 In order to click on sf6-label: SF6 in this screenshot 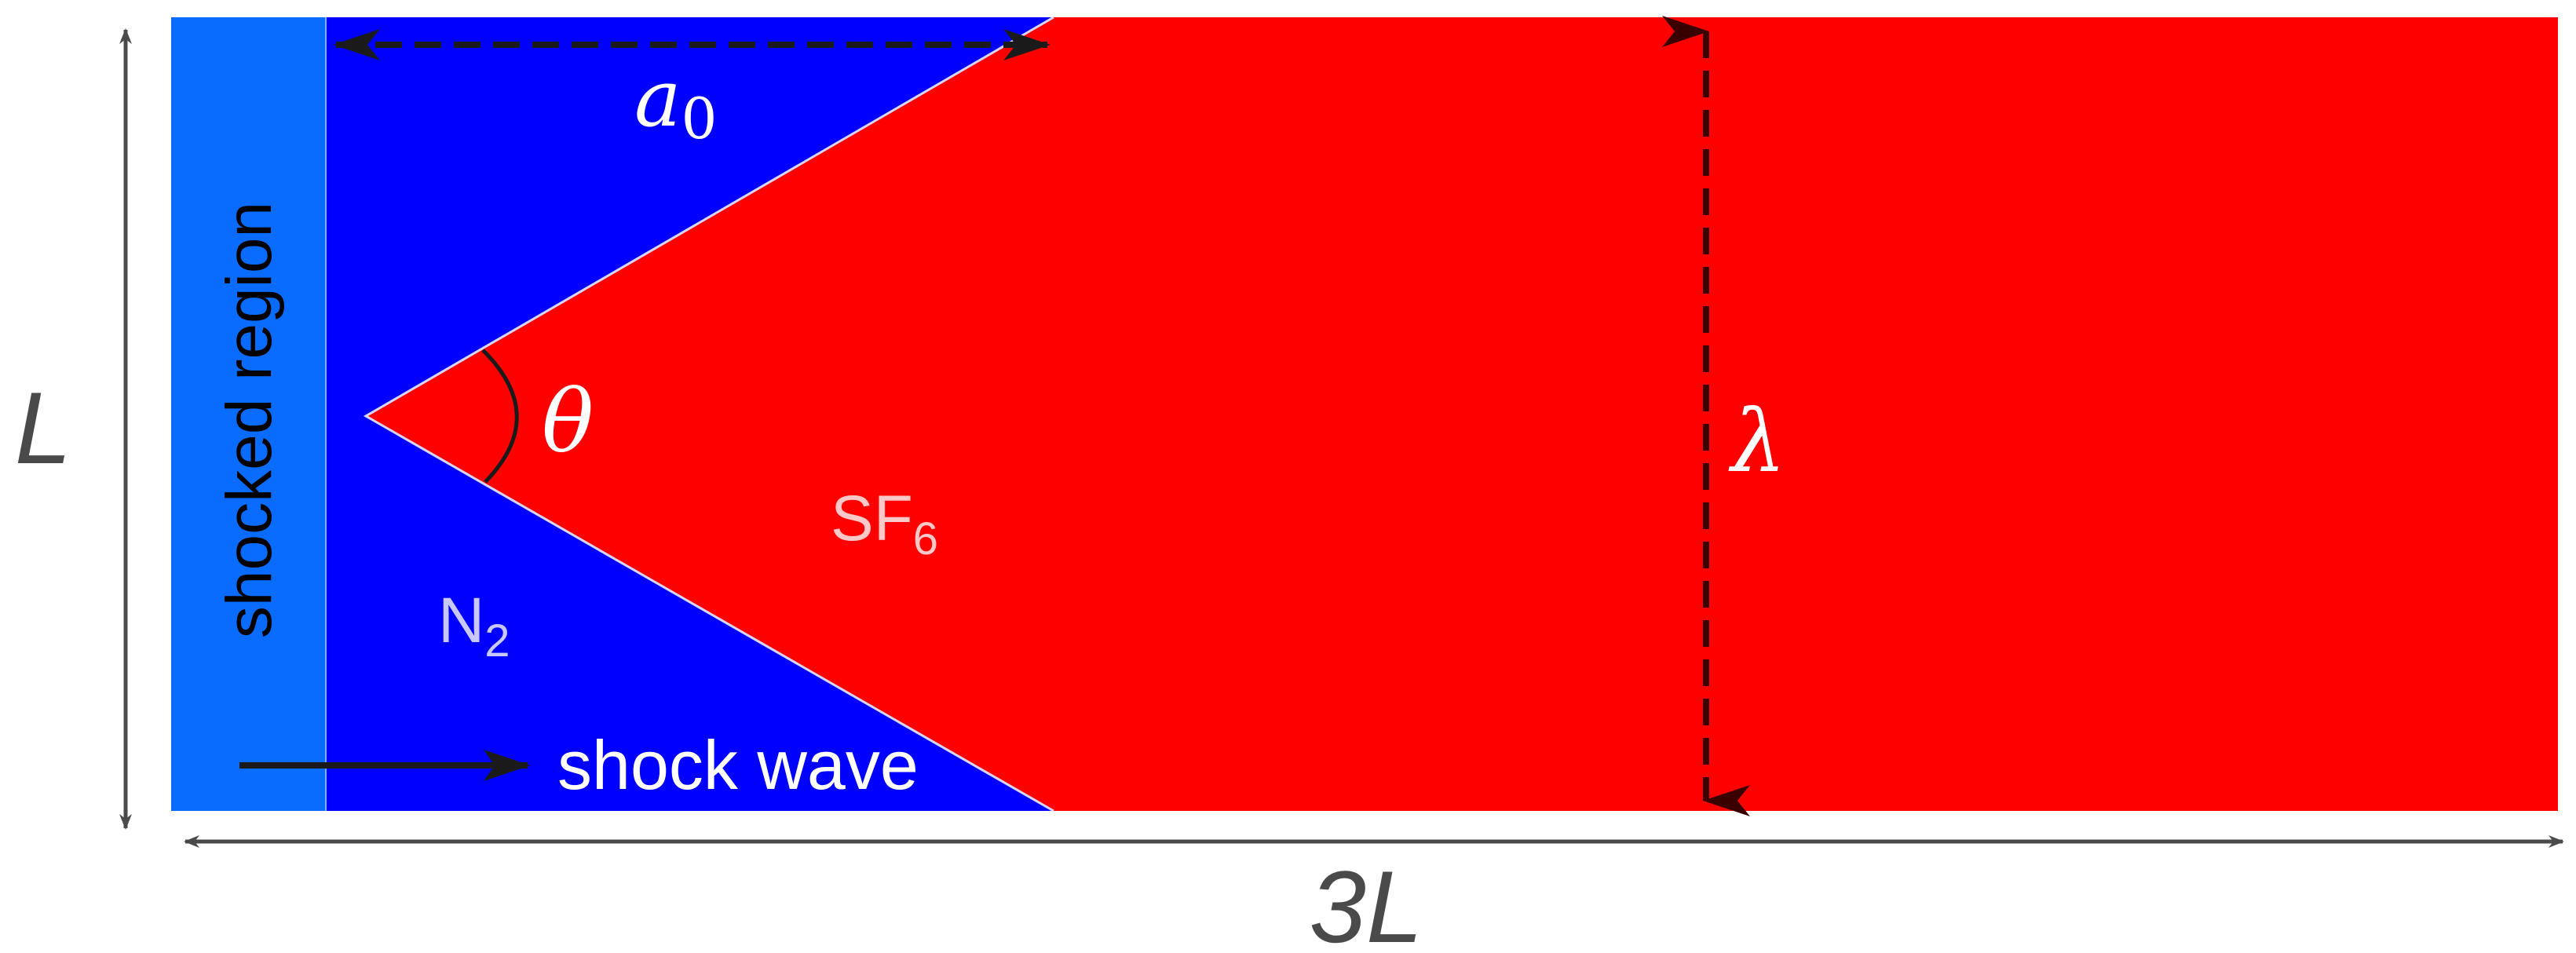, I will do `click(885, 523)`.